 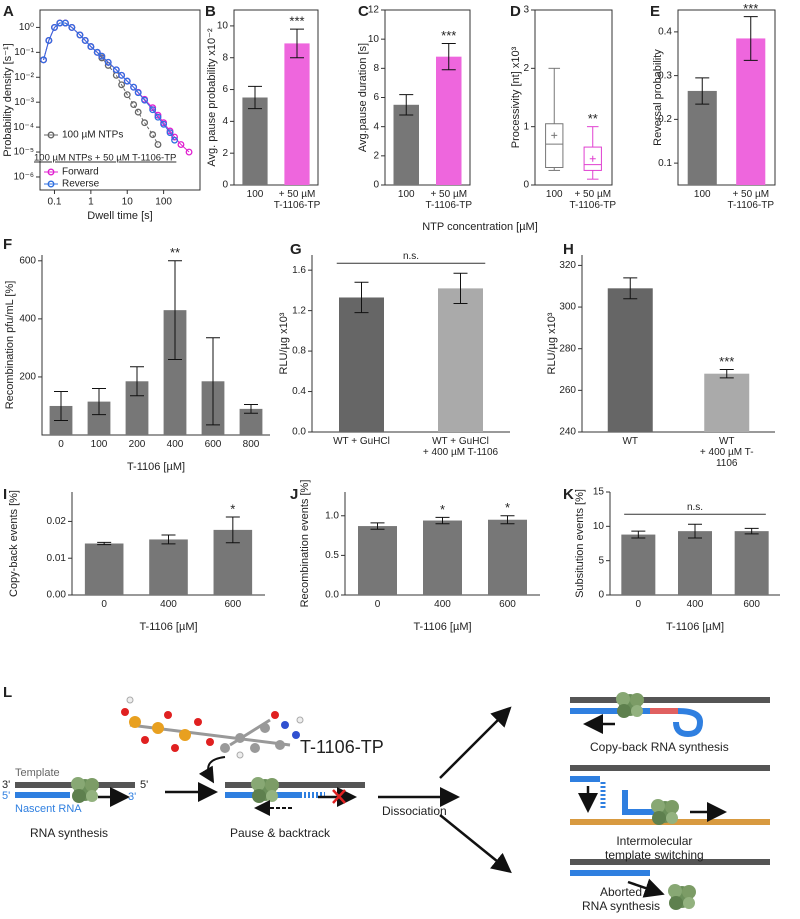 What do you see at coordinates (6, 796) in the screenshot?
I see `end-label: 5'` at bounding box center [6, 796].